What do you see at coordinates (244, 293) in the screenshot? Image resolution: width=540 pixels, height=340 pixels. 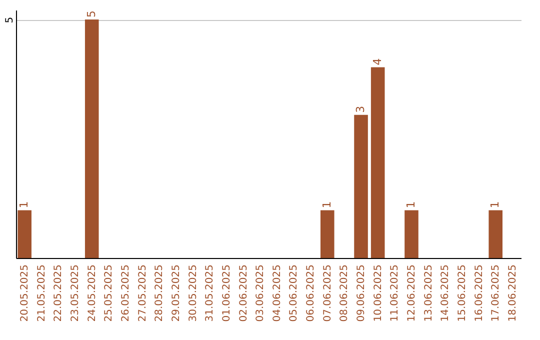 I see `x-tick-label: 02.06.2025` at bounding box center [244, 293].